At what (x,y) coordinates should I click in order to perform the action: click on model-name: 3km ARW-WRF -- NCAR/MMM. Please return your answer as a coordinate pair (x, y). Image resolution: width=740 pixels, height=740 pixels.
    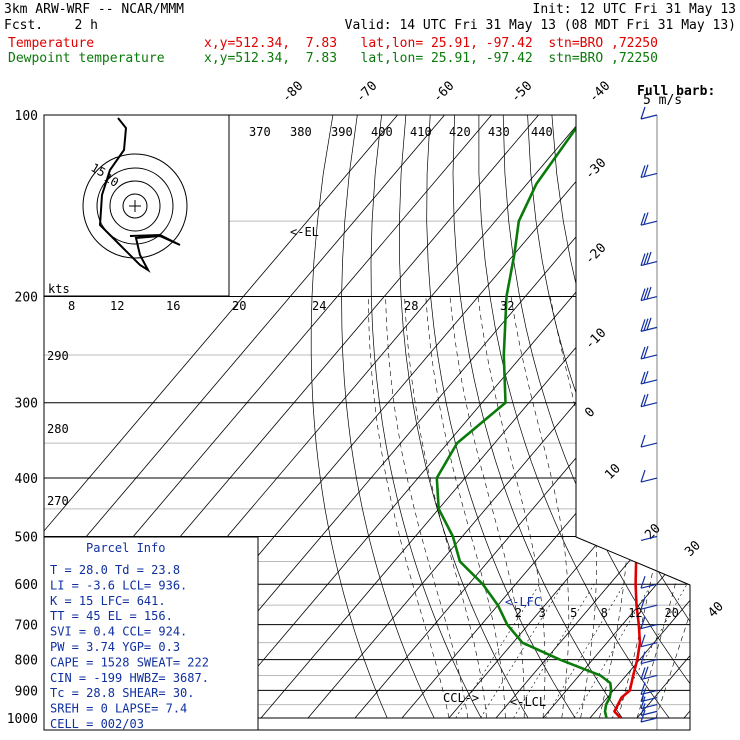
    Looking at the image, I should click on (94, 9).